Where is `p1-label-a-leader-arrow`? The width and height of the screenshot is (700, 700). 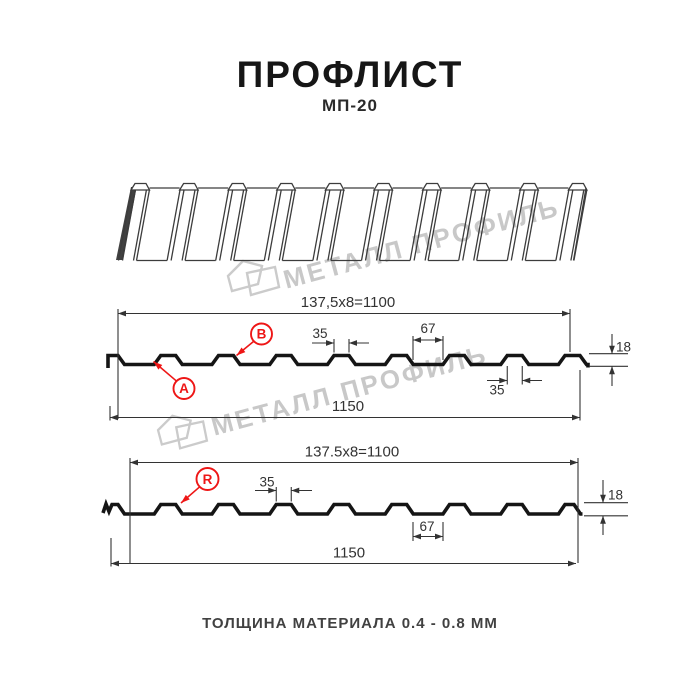
p1-label-a-leader-arrow is located at coordinates (158, 365).